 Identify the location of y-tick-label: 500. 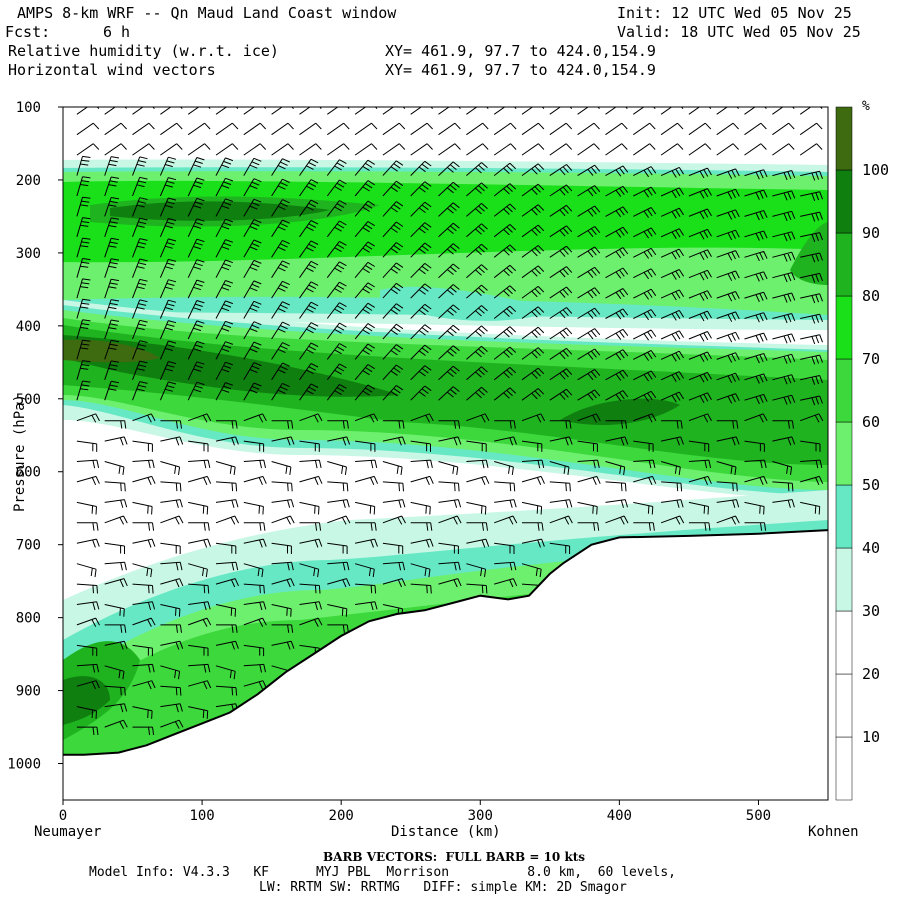
(28, 400).